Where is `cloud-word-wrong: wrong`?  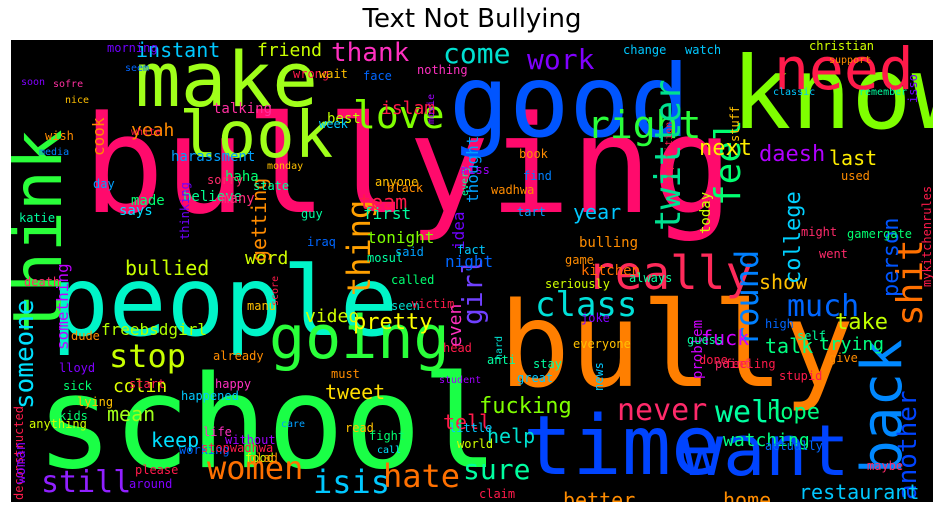 cloud-word-wrong: wrong is located at coordinates (311, 74).